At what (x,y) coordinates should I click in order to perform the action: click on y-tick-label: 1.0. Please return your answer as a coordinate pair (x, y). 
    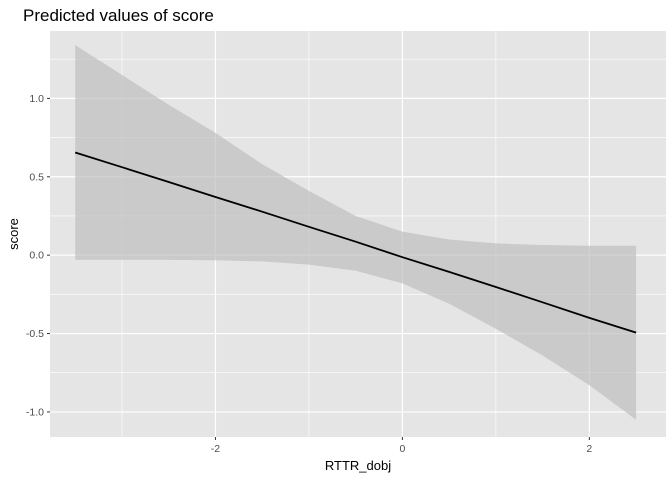
    Looking at the image, I should click on (36, 99).